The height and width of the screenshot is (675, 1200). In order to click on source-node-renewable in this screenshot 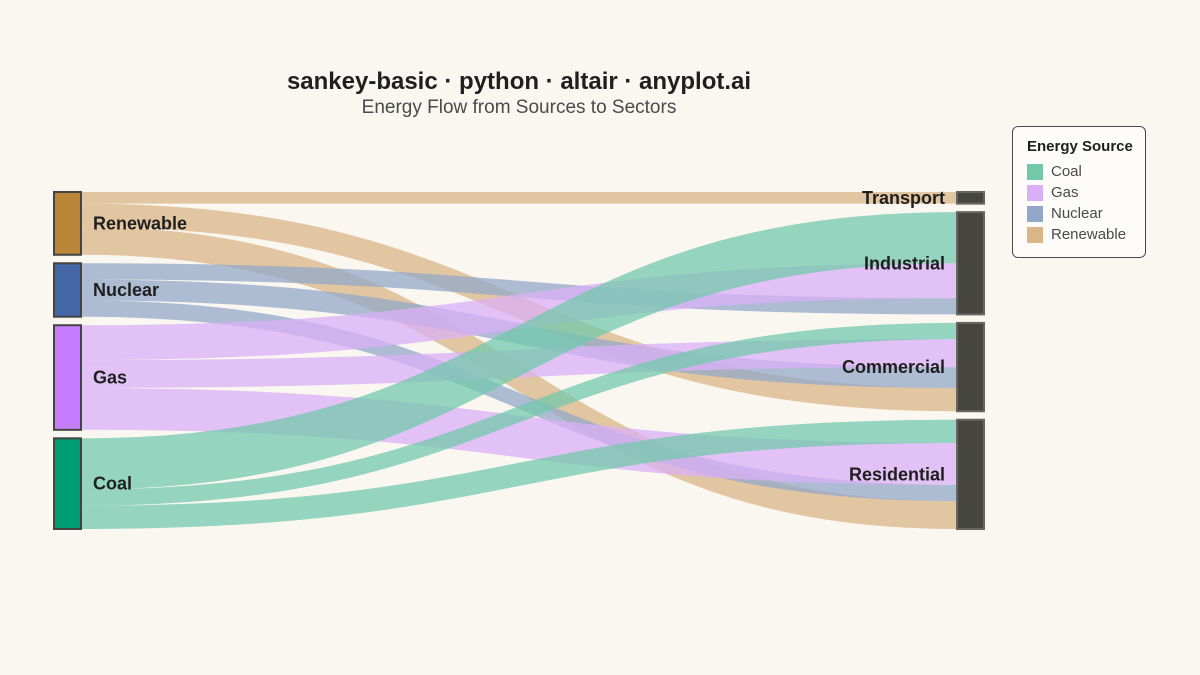, I will do `click(67, 223)`.